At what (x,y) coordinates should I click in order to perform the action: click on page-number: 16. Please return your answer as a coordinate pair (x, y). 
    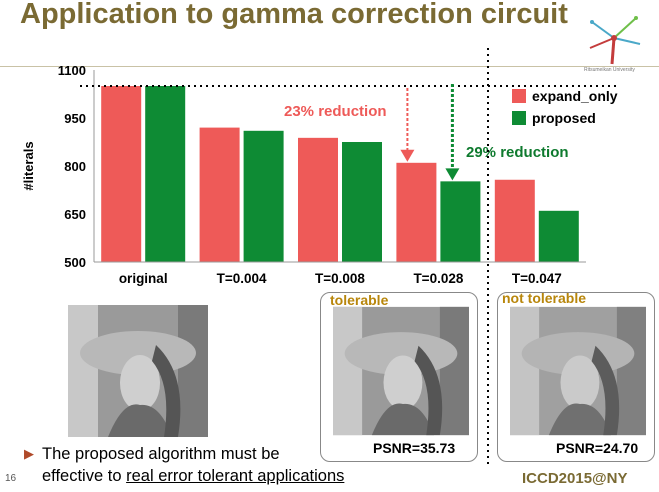
    Looking at the image, I should click on (11, 478).